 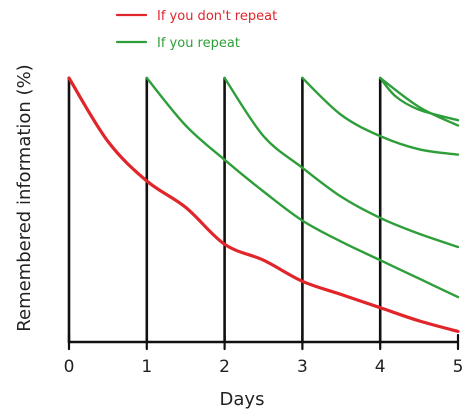 I want to click on x-tick-label-4: 4, so click(x=380, y=367).